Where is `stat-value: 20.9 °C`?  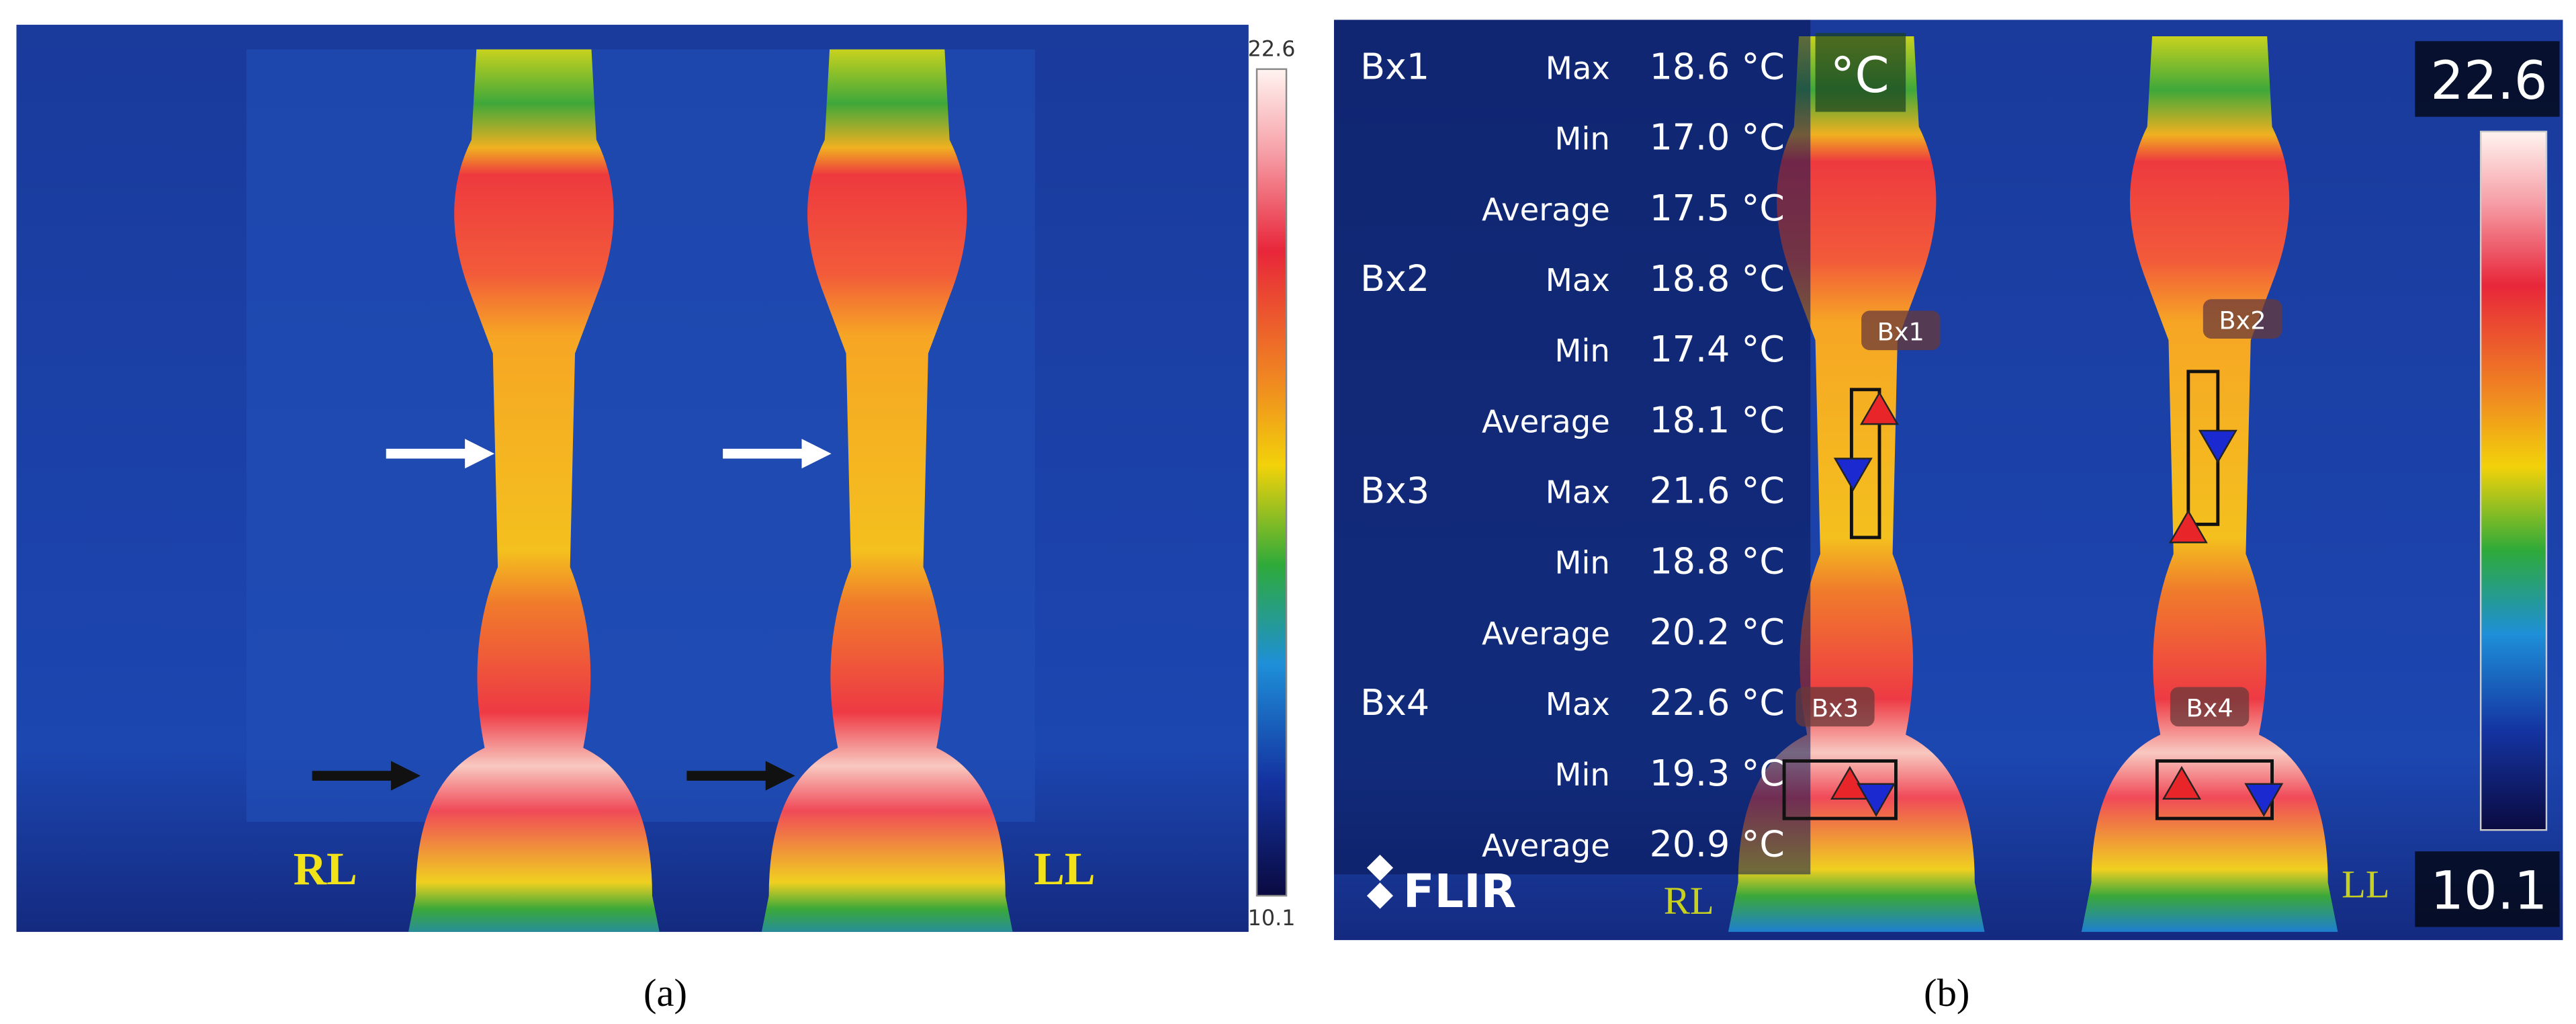
stat-value: 20.9 °C is located at coordinates (1717, 843).